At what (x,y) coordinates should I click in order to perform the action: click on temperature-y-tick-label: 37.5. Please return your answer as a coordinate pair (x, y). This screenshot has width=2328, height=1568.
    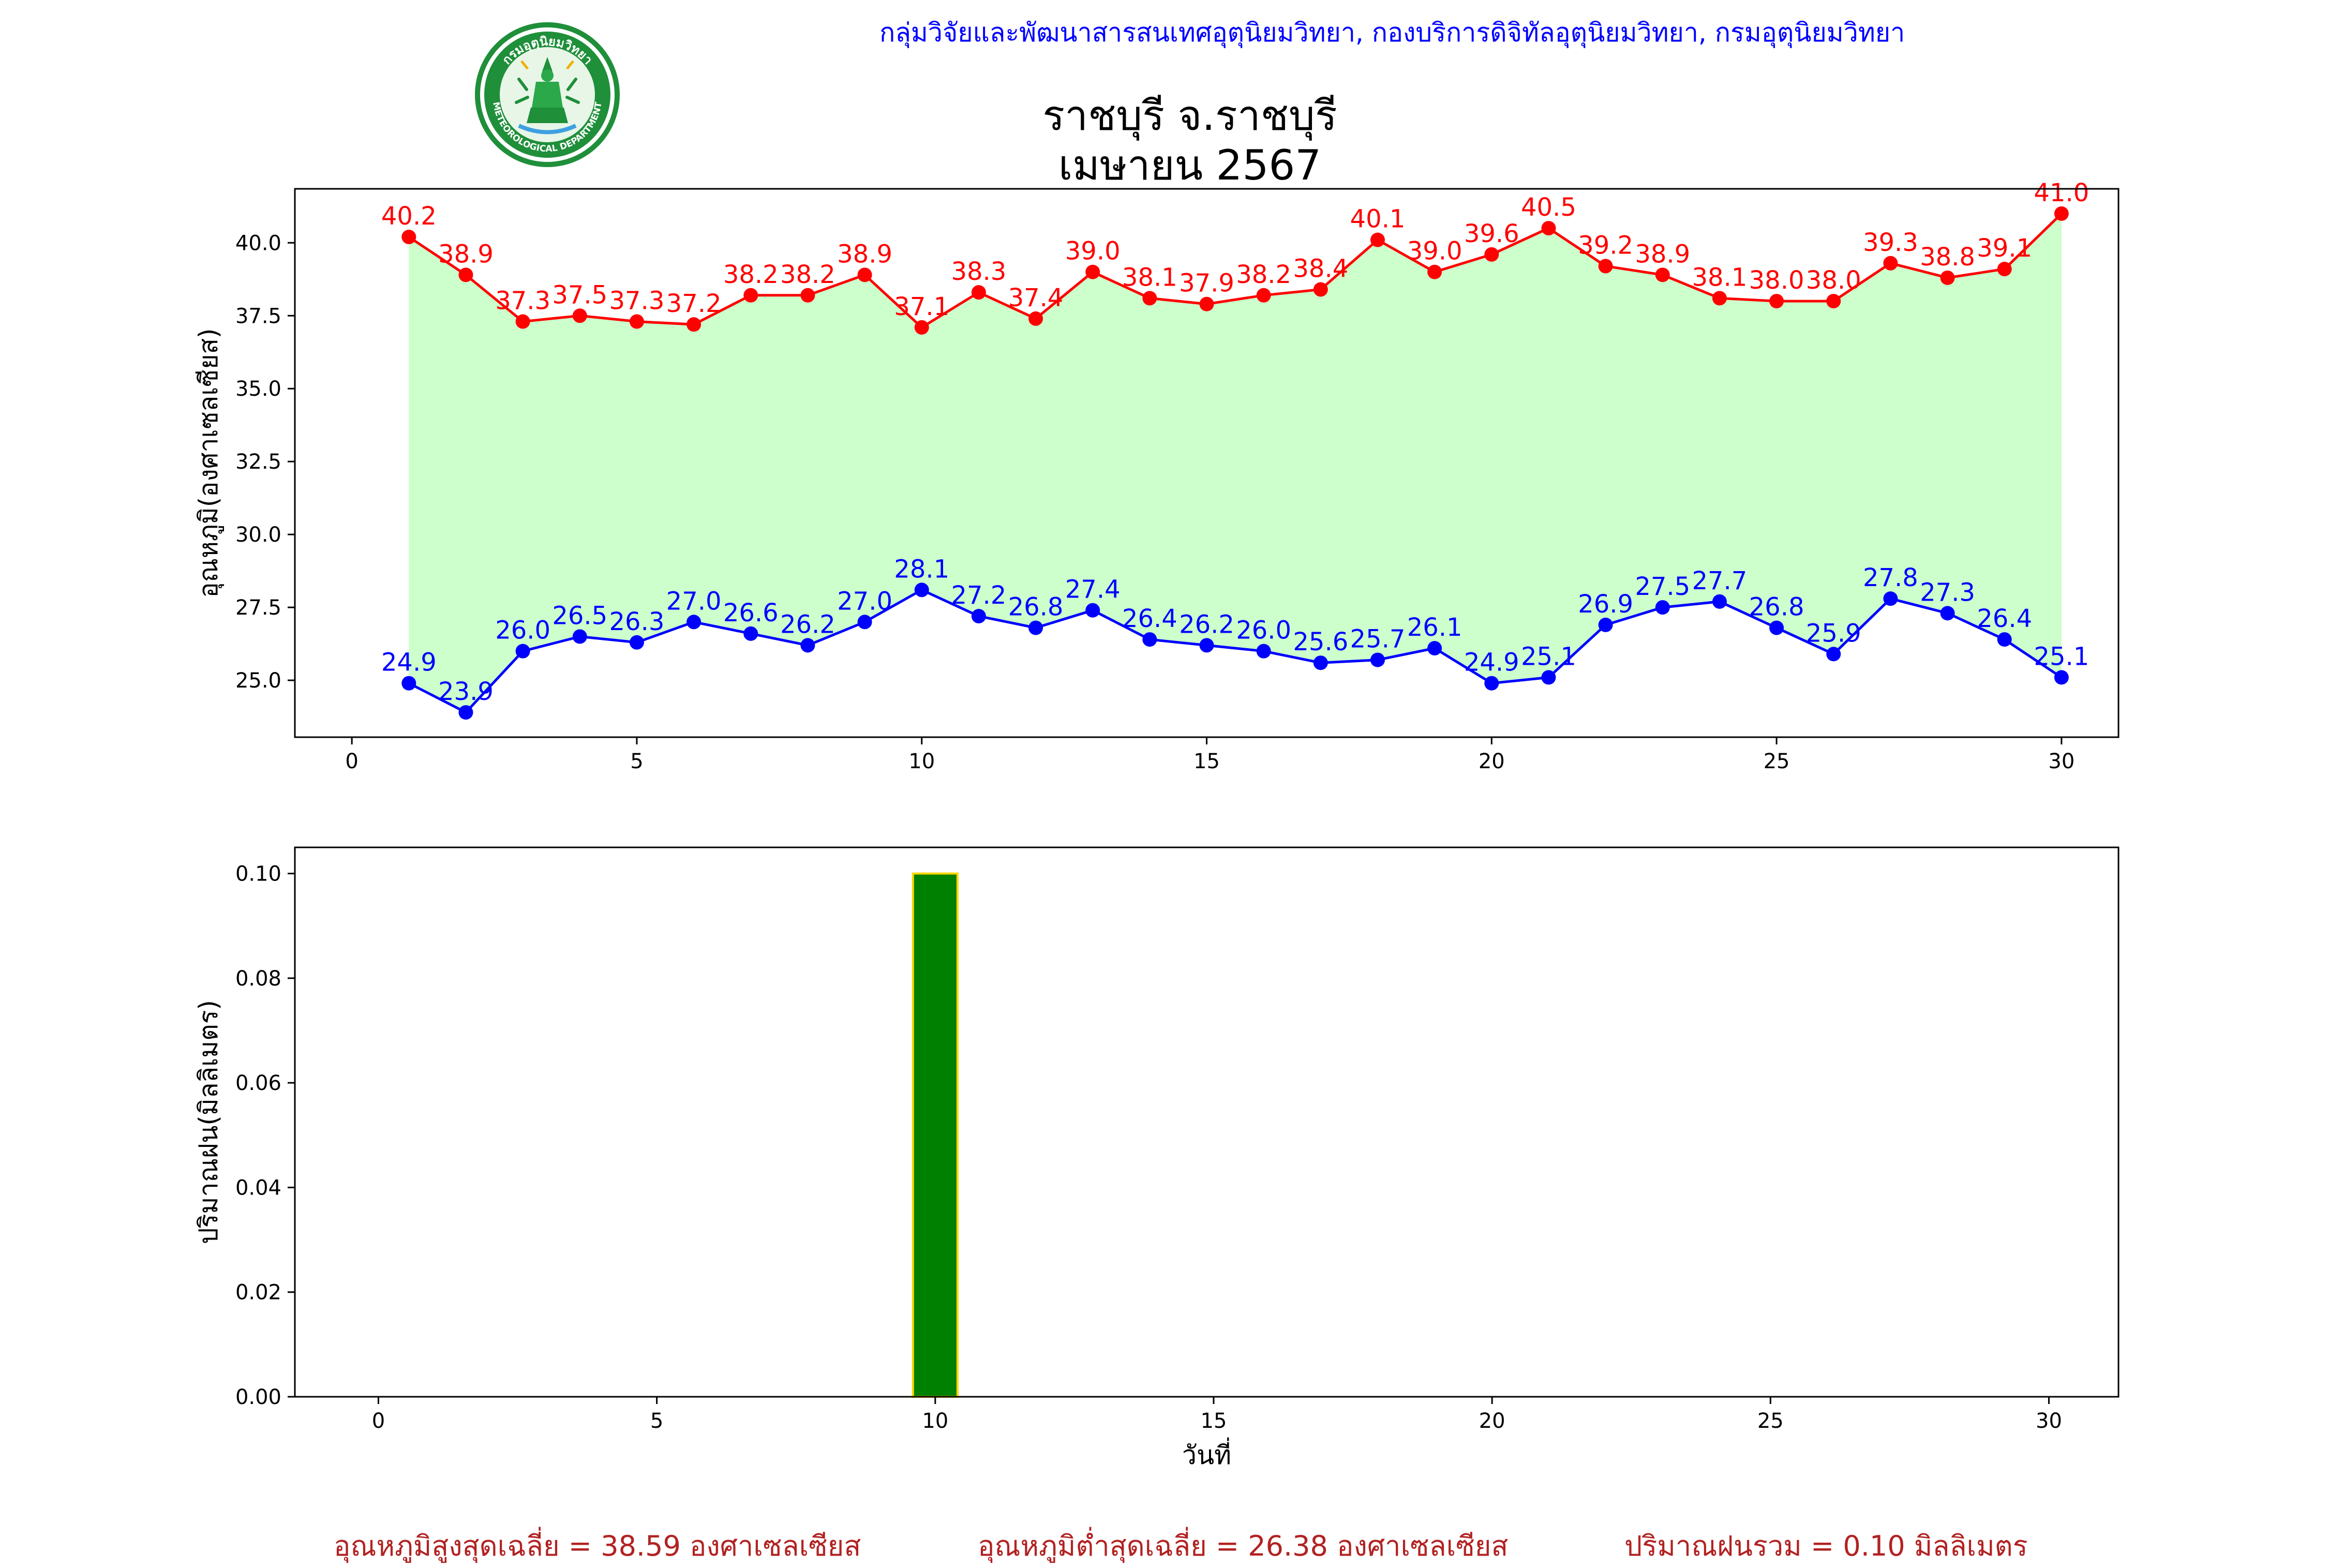
    Looking at the image, I should click on (258, 316).